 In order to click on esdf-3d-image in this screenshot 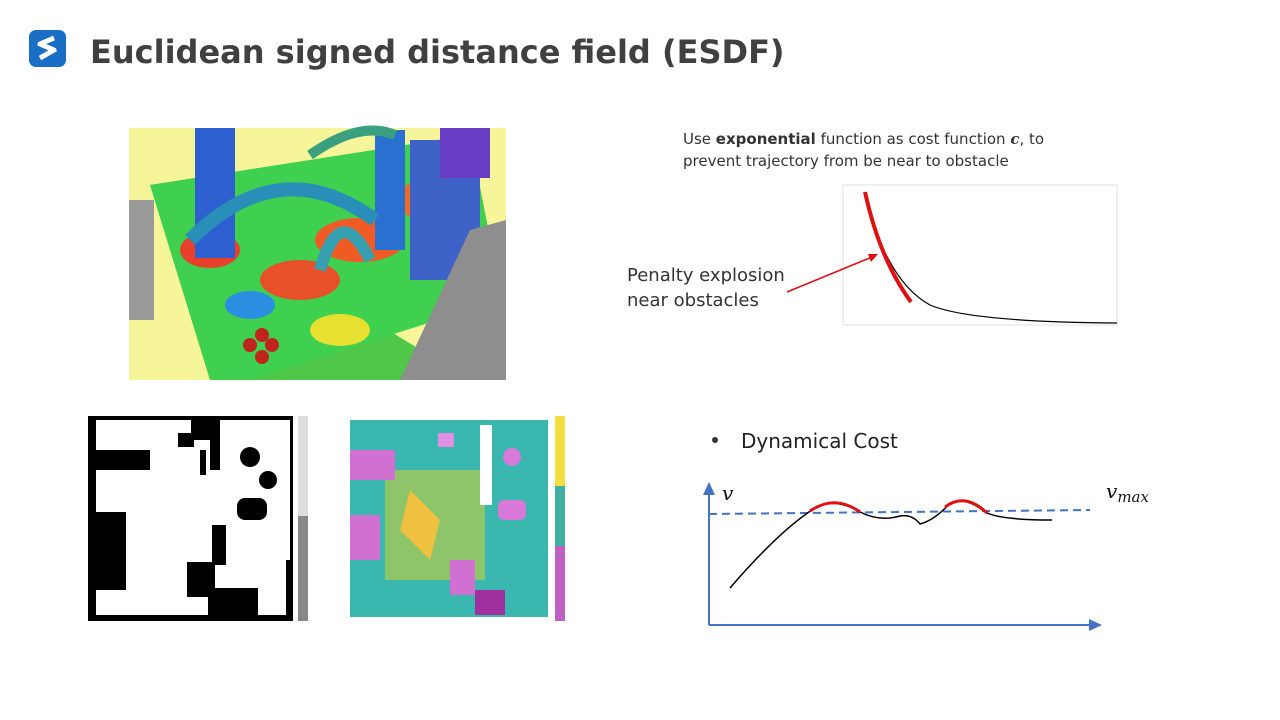, I will do `click(317, 252)`.